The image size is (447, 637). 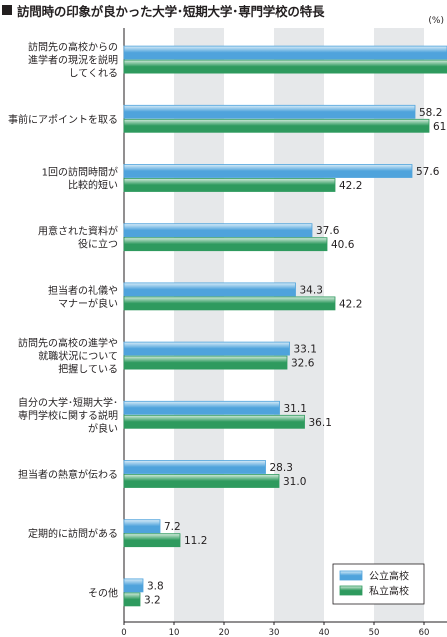 What do you see at coordinates (68, 474) in the screenshot?
I see `category-label: 担当者の熱意が伝わる` at bounding box center [68, 474].